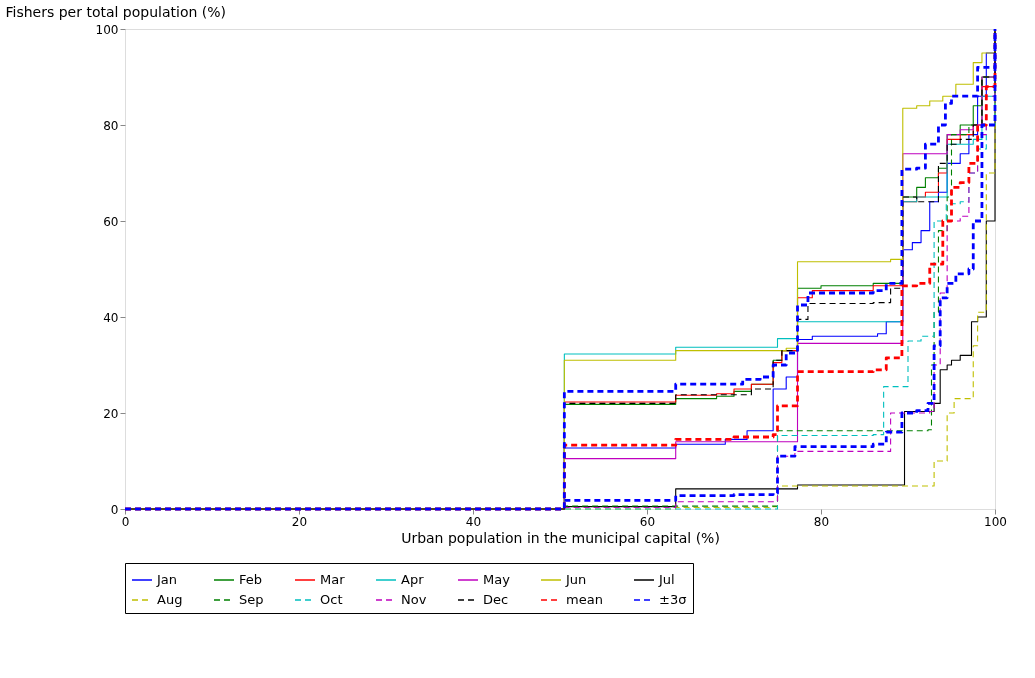 The height and width of the screenshot is (678, 1035). What do you see at coordinates (414, 599) in the screenshot?
I see `legend-label: Nov` at bounding box center [414, 599].